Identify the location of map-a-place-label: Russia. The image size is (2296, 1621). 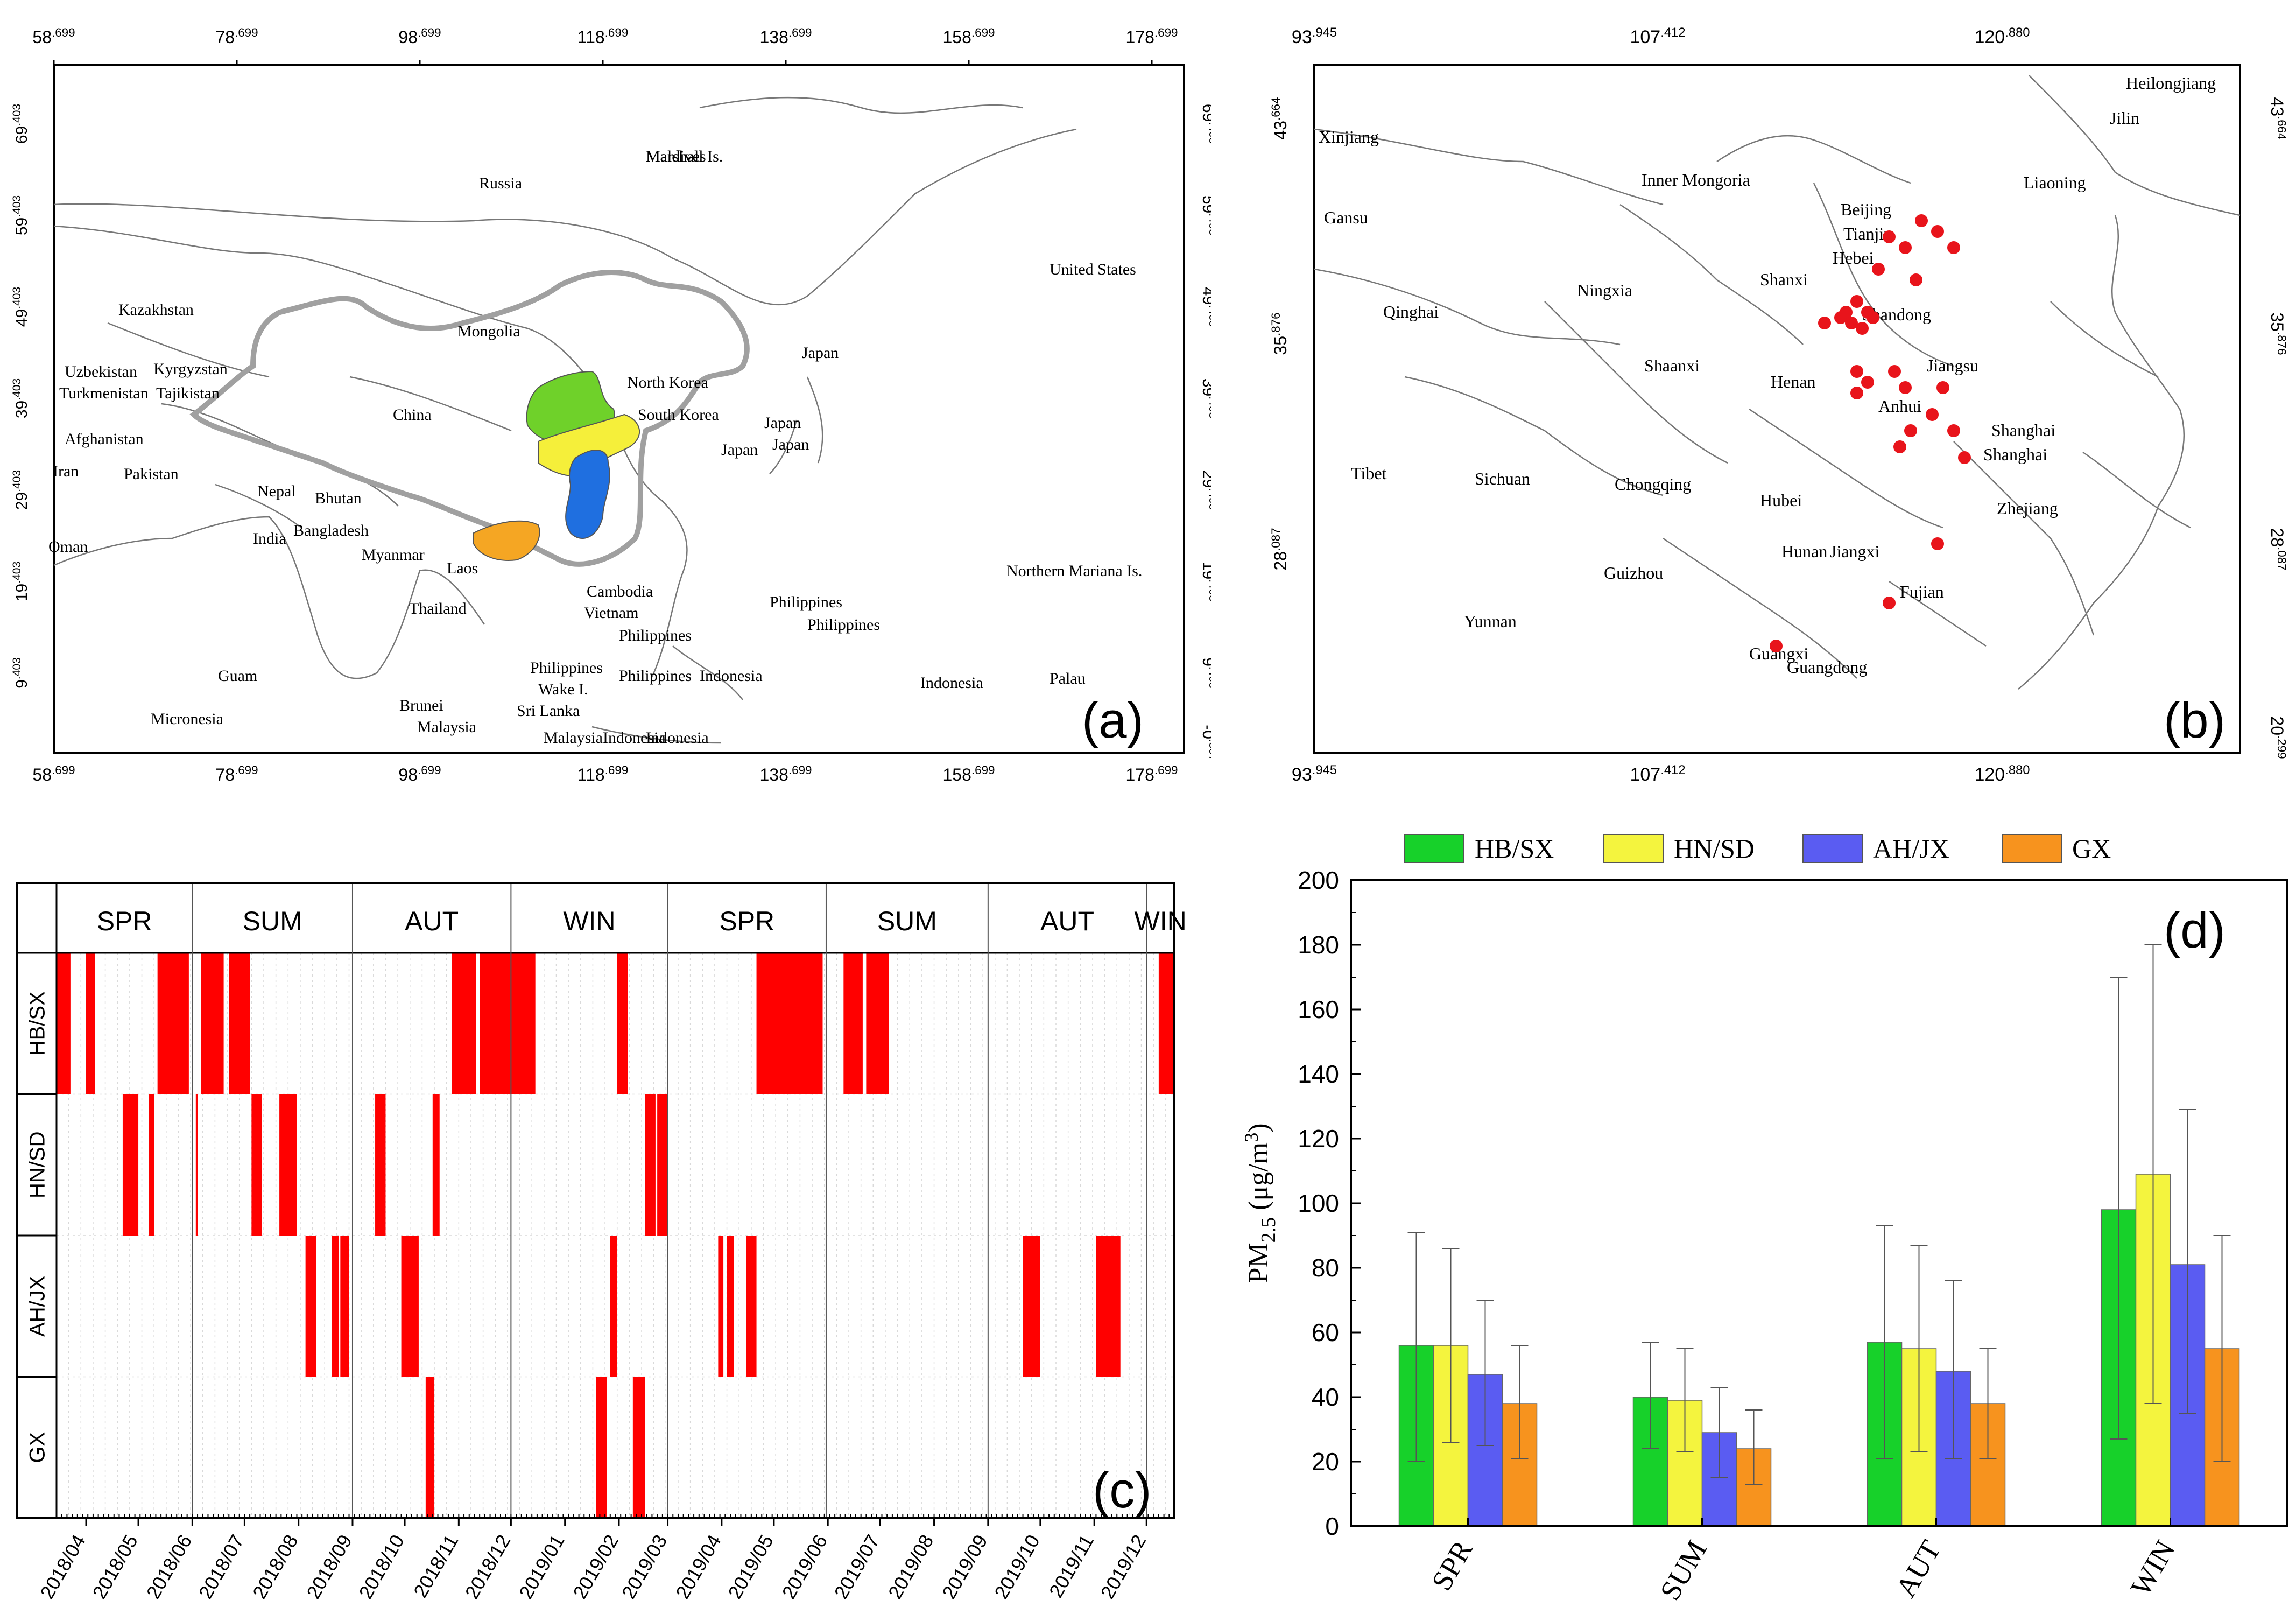
(500, 183).